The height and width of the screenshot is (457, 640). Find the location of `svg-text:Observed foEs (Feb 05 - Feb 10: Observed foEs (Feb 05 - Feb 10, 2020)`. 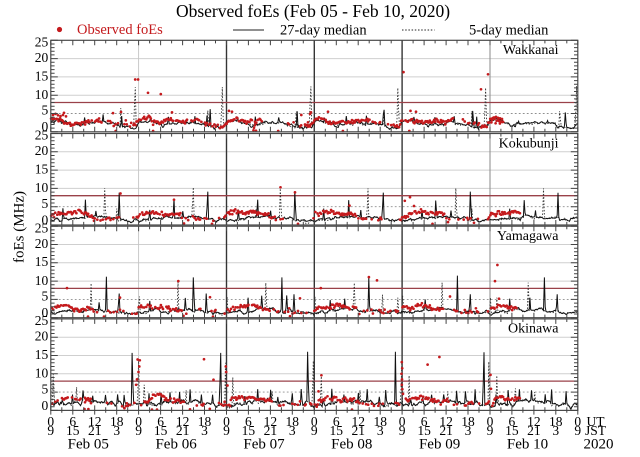

svg-text:Observed foEs (Feb 05 - Feb 10: Observed foEs (Feb 05 - Feb 10, 2020) is located at coordinates (313, 11).